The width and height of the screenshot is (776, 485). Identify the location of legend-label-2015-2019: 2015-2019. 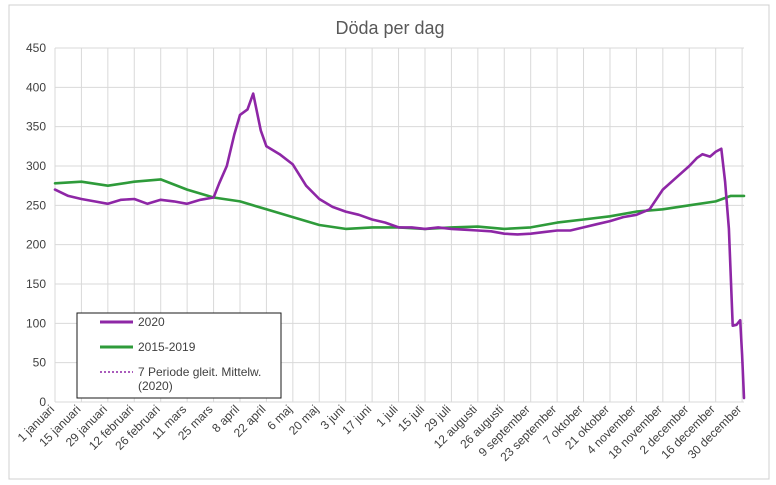
(167, 347).